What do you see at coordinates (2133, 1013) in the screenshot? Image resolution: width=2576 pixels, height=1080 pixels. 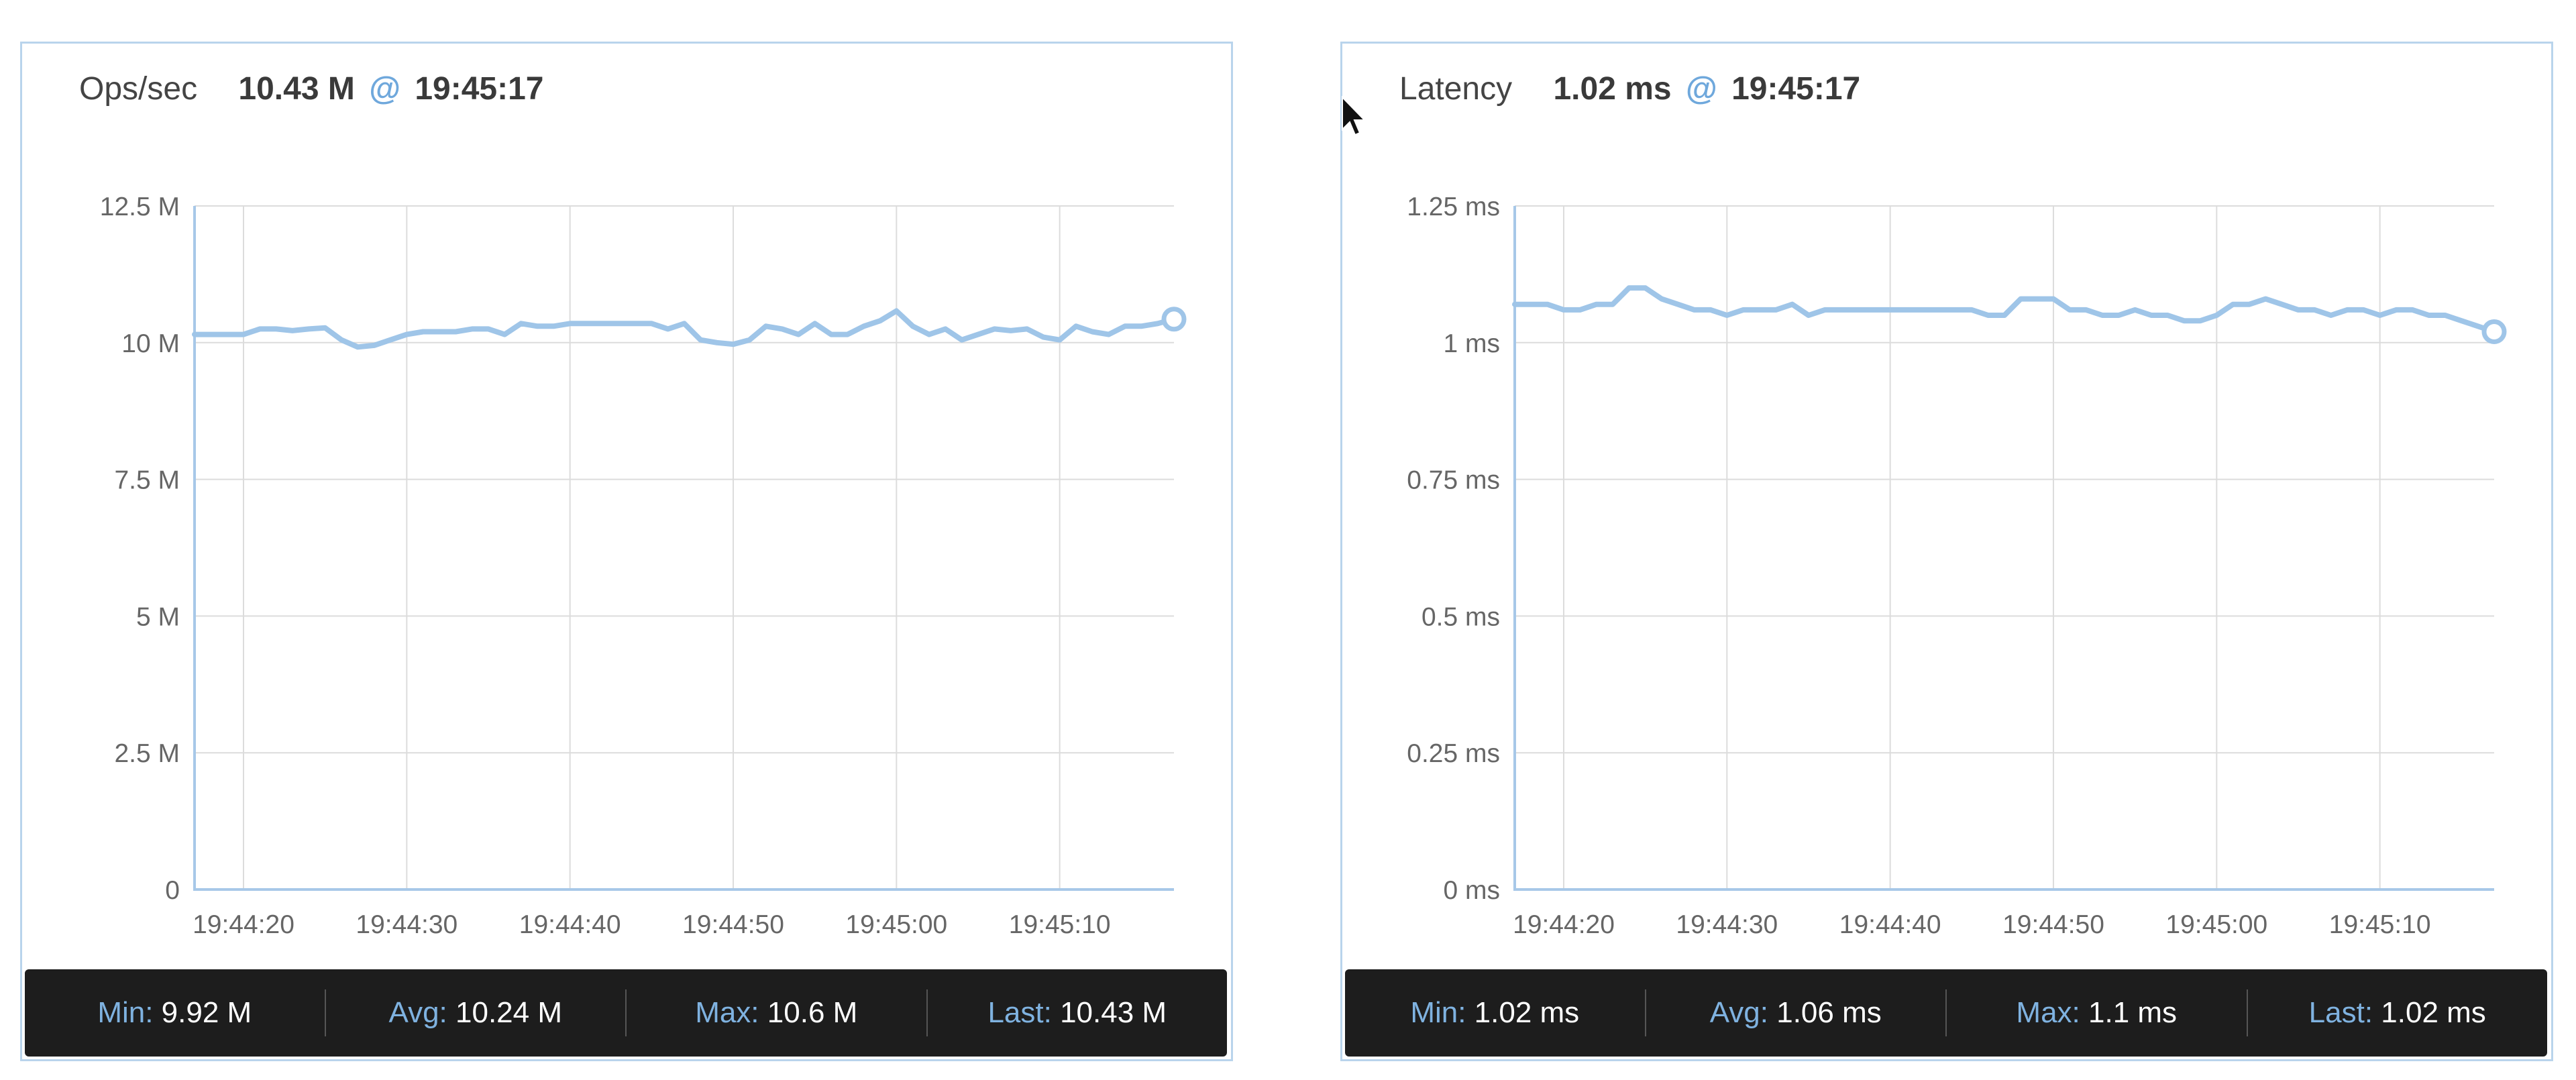 I see `latency-max-value: 1.1 ms` at bounding box center [2133, 1013].